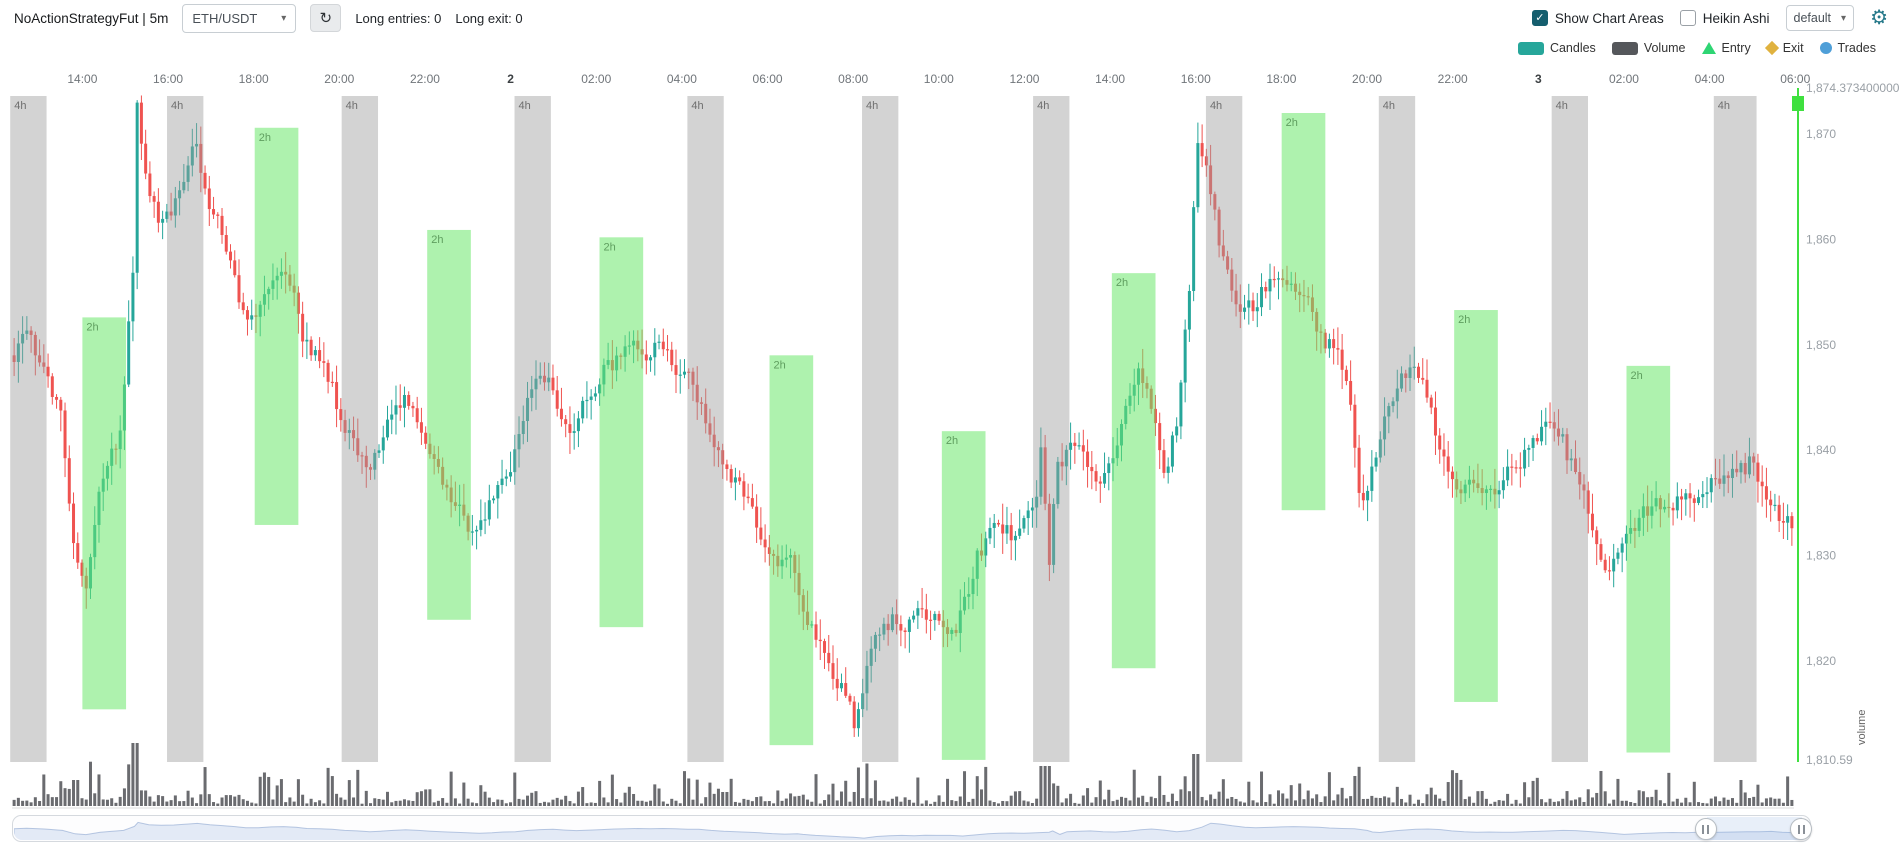 The height and width of the screenshot is (859, 1902). I want to click on plot-config-select: default ▾, so click(1820, 18).